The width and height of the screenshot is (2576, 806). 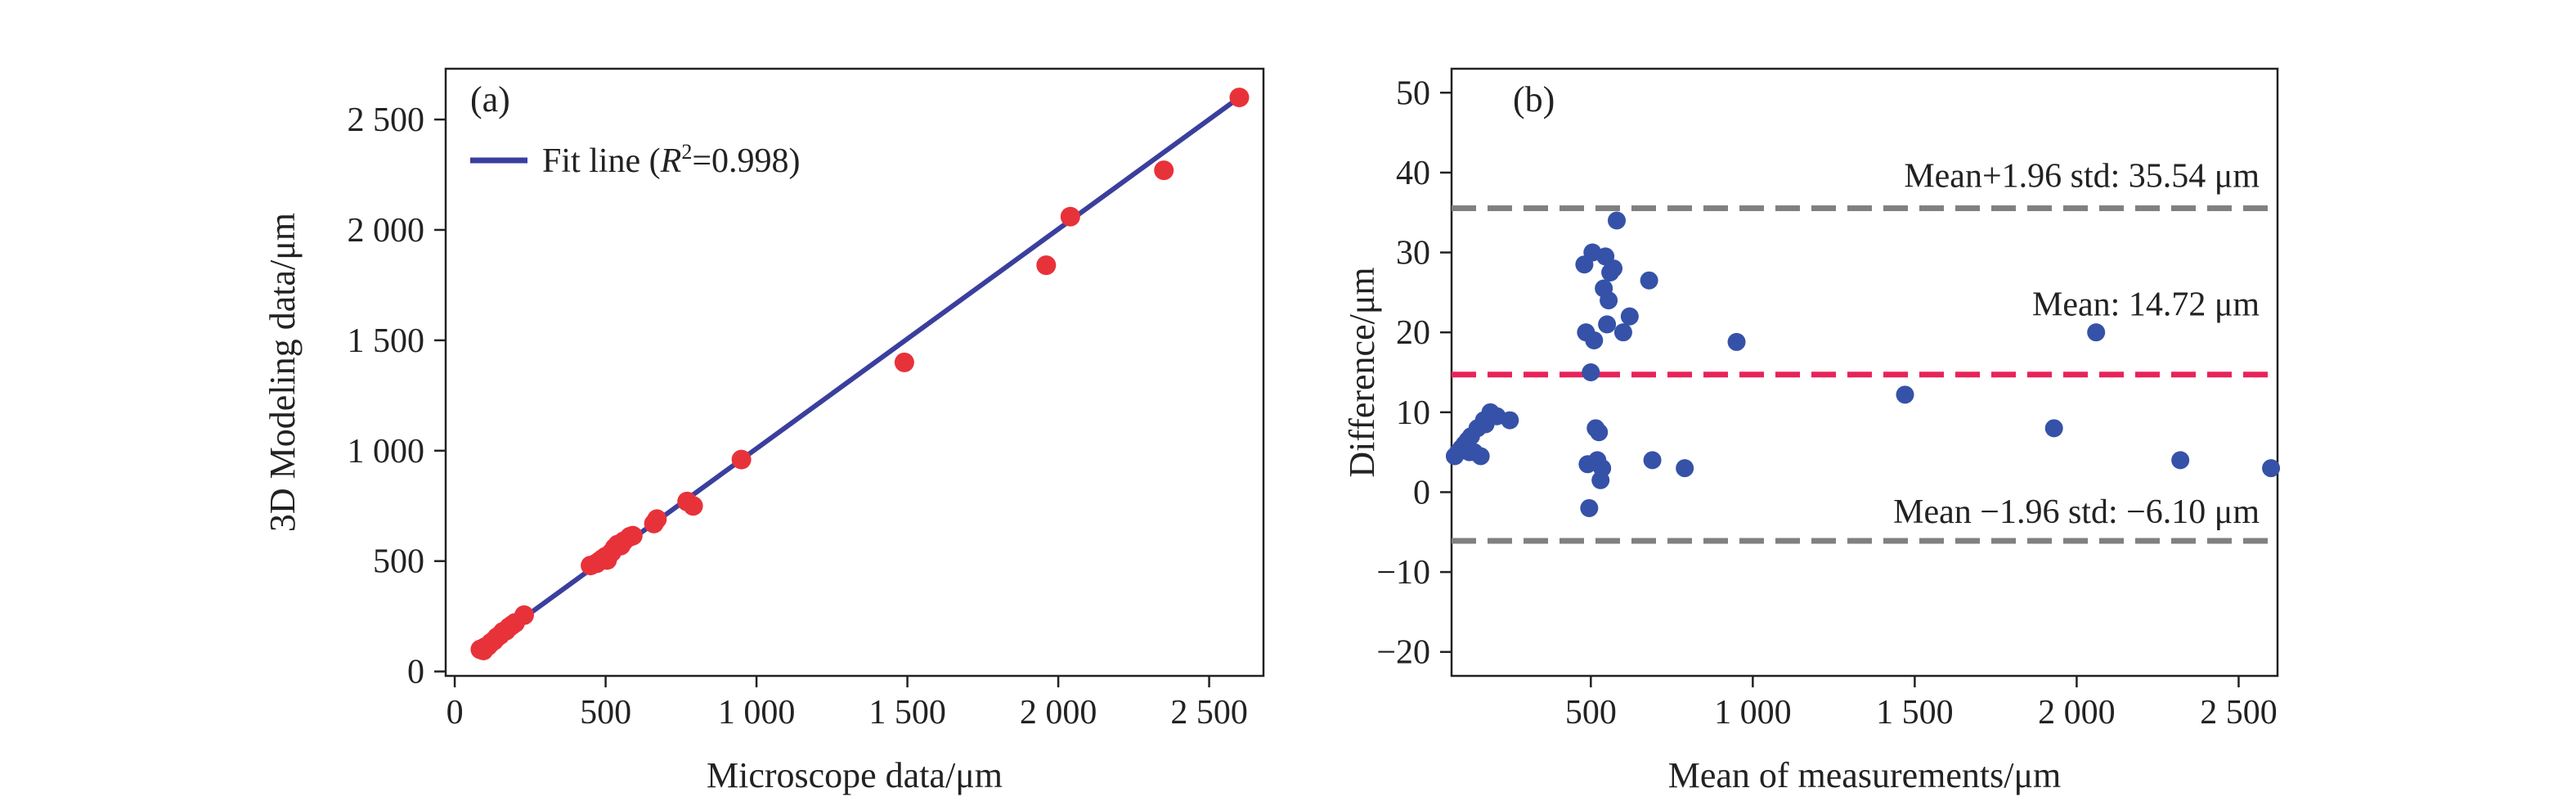 I want to click on panel-b-y-tick-label: 40, so click(x=1413, y=173).